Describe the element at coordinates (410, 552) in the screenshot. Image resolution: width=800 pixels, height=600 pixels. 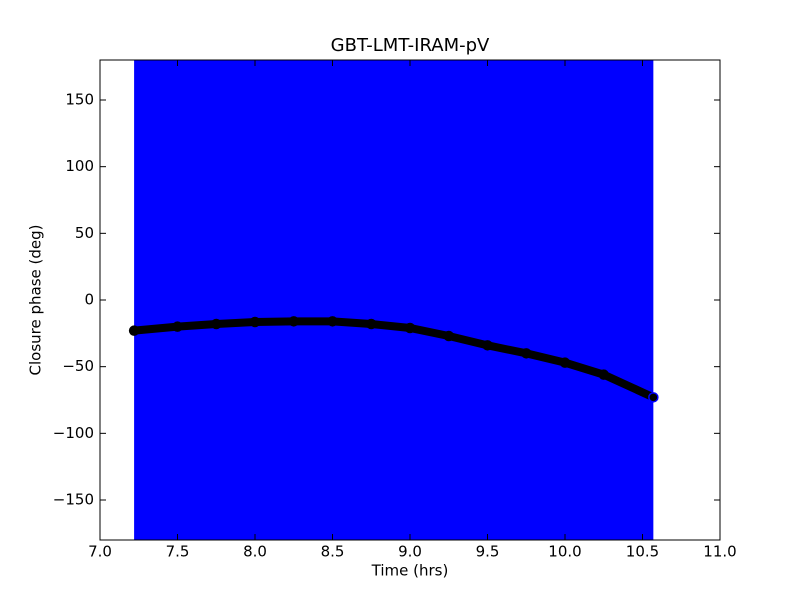
I see `x-tick-label: 9.0` at that location.